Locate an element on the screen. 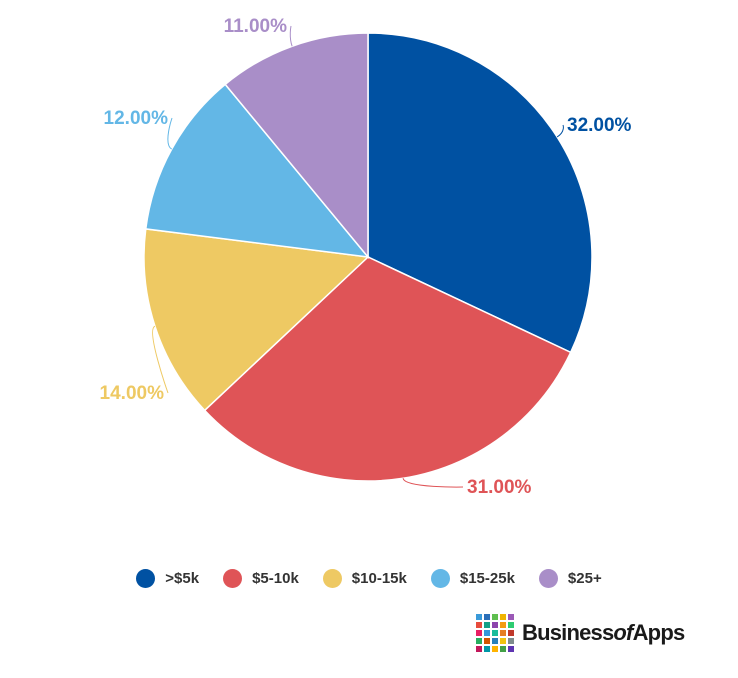 The width and height of the screenshot is (738, 678). businessofapps-logo: BusinessofApps is located at coordinates (581, 633).